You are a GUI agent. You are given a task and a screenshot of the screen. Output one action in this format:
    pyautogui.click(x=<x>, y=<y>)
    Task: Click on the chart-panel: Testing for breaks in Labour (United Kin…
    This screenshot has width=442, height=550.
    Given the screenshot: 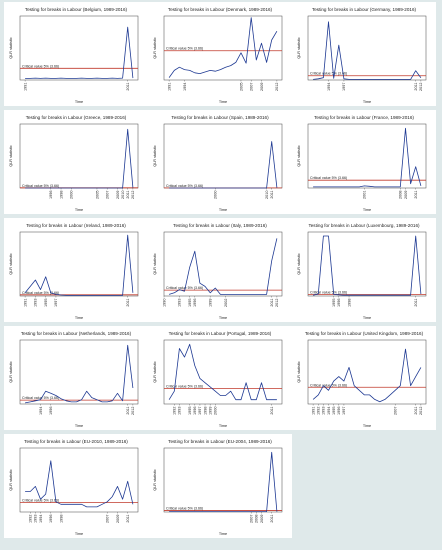 What is the action you would take?
    pyautogui.click(x=364, y=378)
    